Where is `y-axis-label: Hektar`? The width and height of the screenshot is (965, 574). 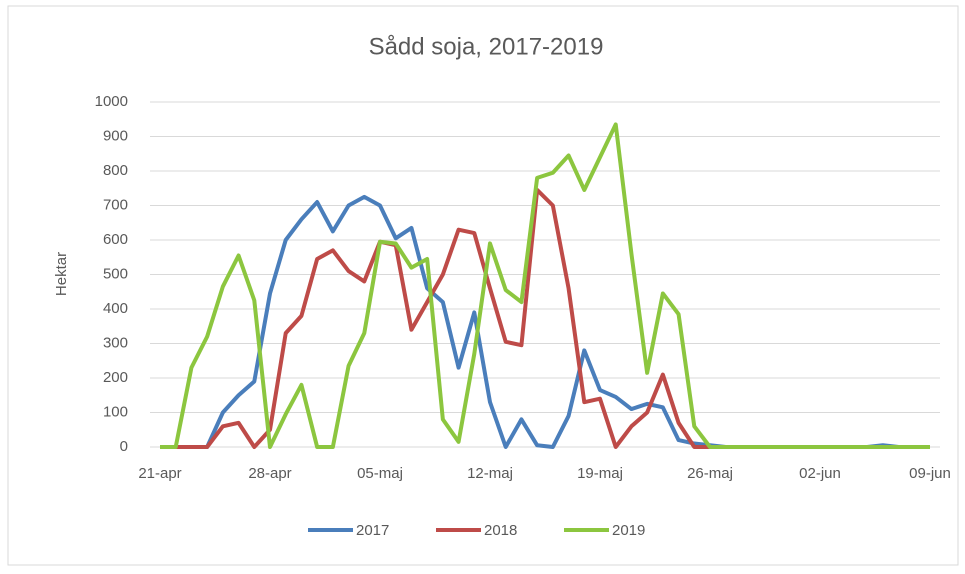
y-axis-label: Hektar is located at coordinates (61, 274).